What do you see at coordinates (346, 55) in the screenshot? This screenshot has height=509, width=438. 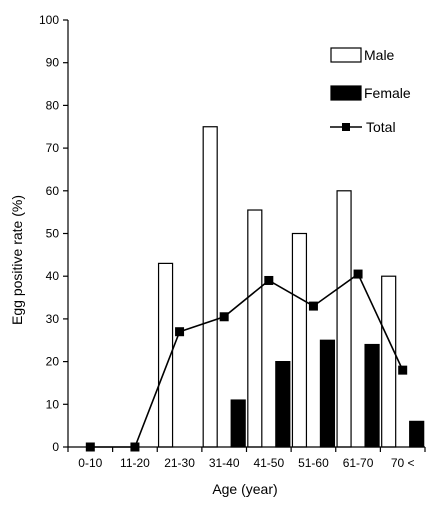 I see `legend-swatch-male` at bounding box center [346, 55].